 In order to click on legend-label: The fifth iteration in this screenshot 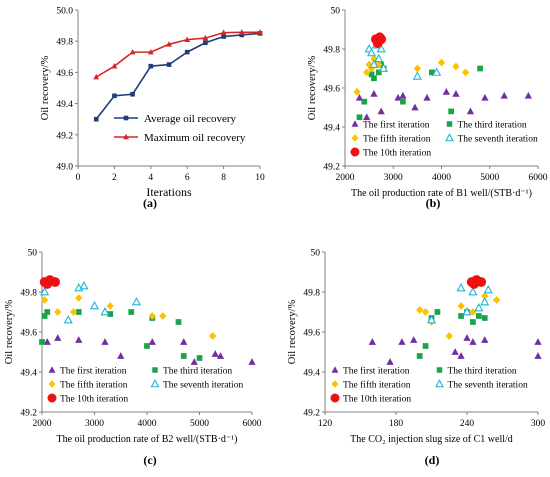, I will do `click(94, 385)`.